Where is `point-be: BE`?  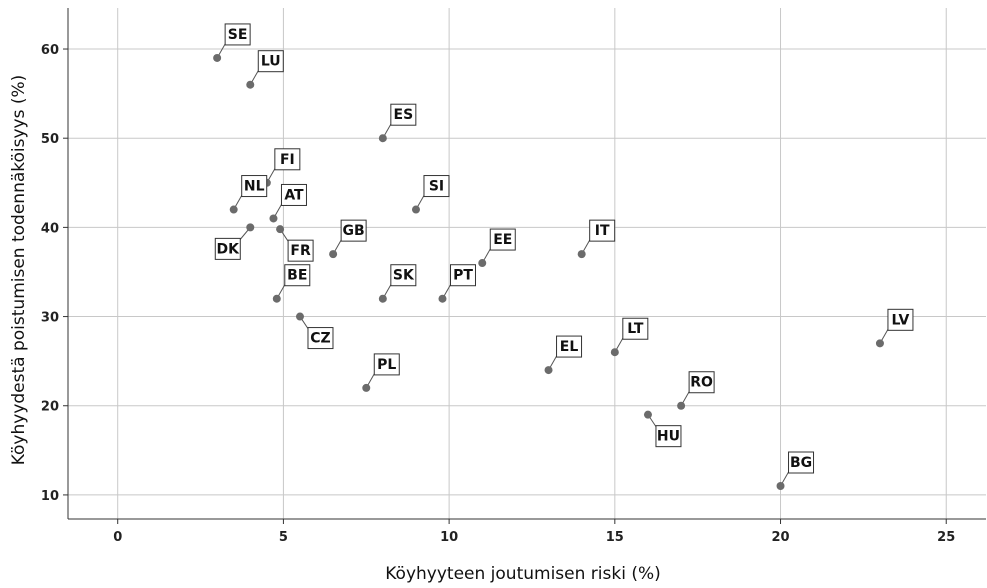 point-be: BE is located at coordinates (291, 283).